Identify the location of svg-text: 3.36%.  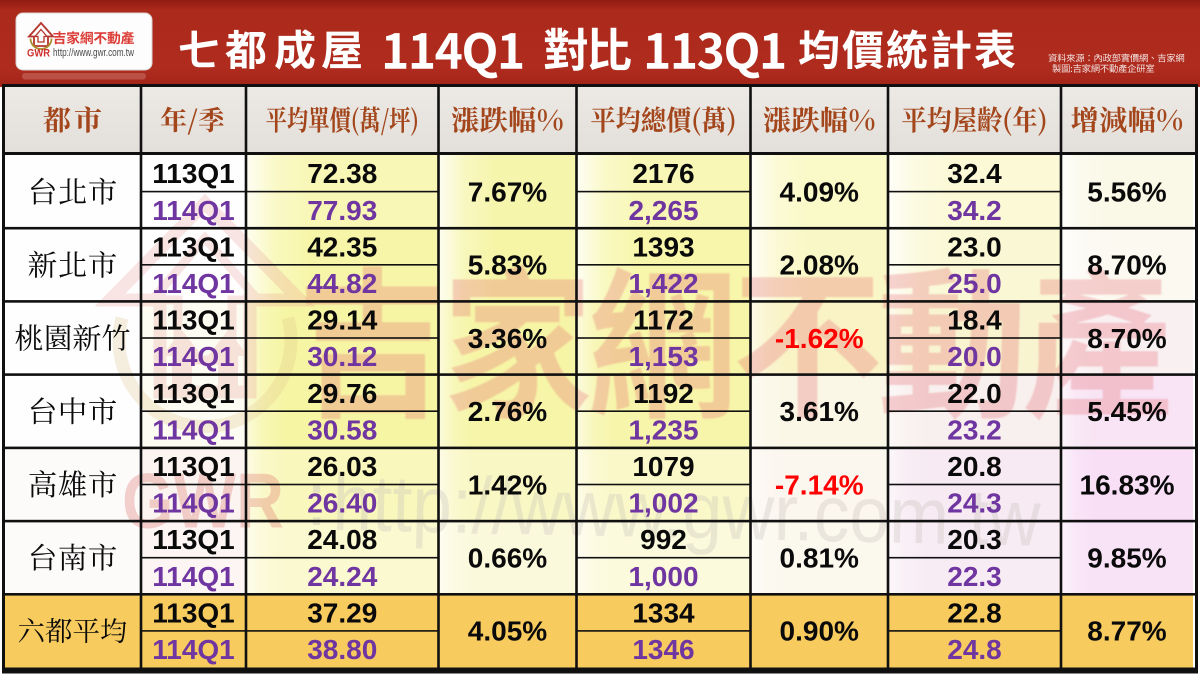
(507, 338).